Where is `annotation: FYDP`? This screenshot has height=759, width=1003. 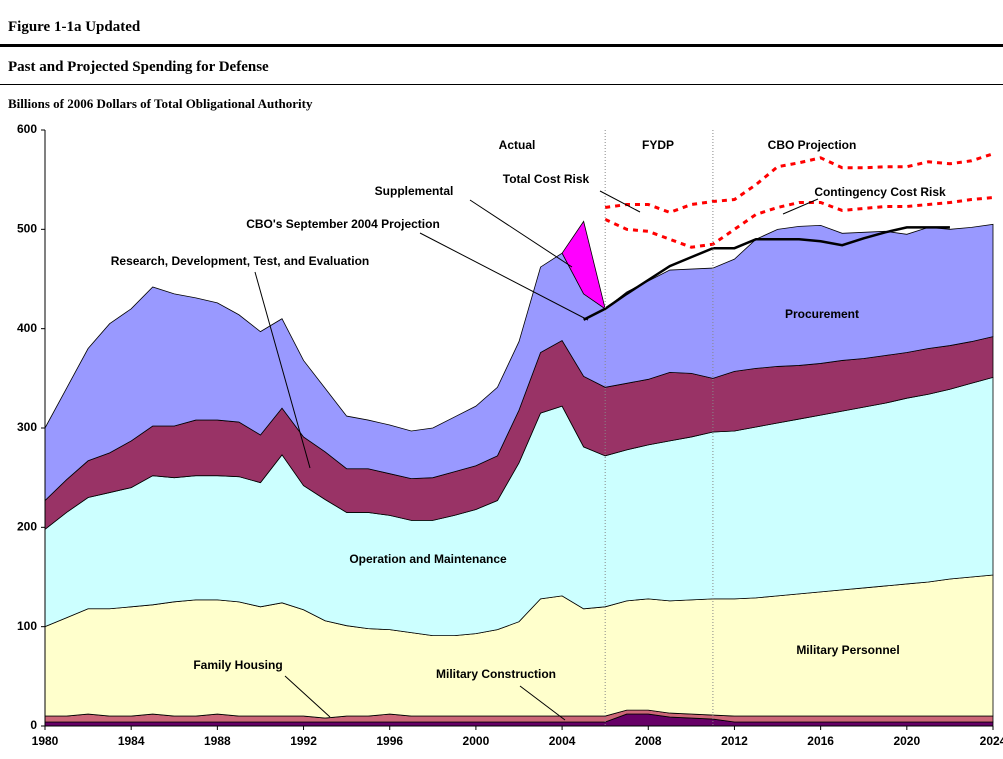 annotation: FYDP is located at coordinates (658, 145).